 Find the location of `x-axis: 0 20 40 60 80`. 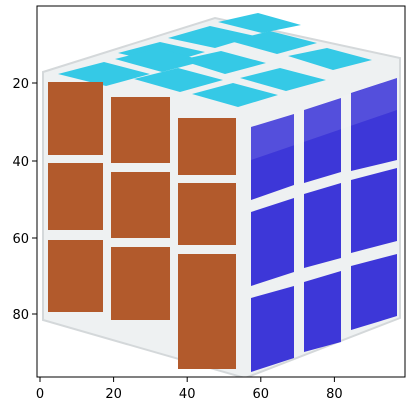

x-axis: 0 20 40 60 80 is located at coordinates (189, 389).